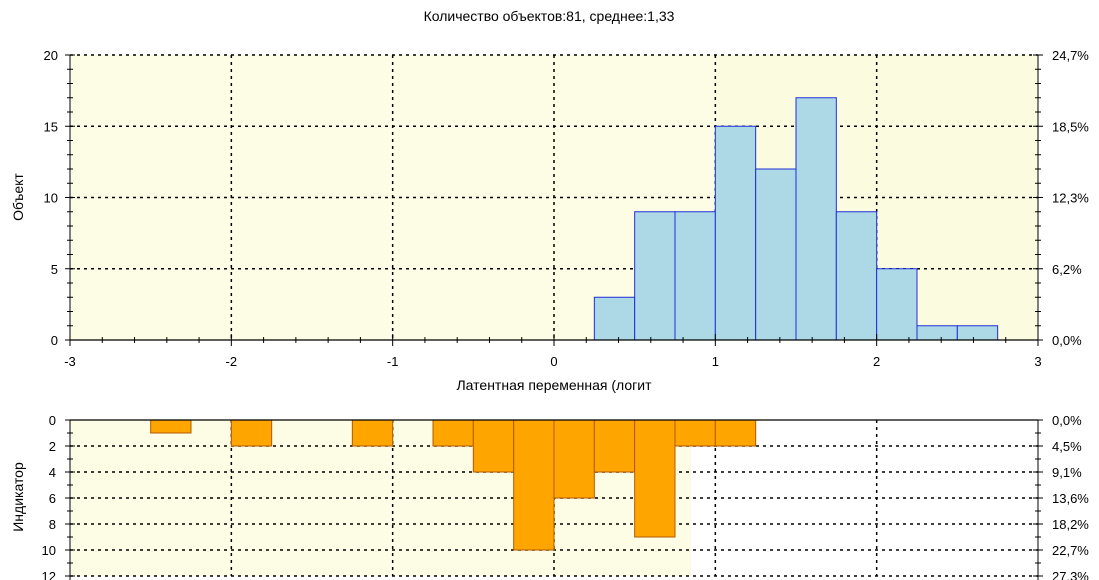 Image resolution: width=1099 pixels, height=580 pixels. I want to click on bottom-y2-tick-label: 9,1%, so click(1067, 472).